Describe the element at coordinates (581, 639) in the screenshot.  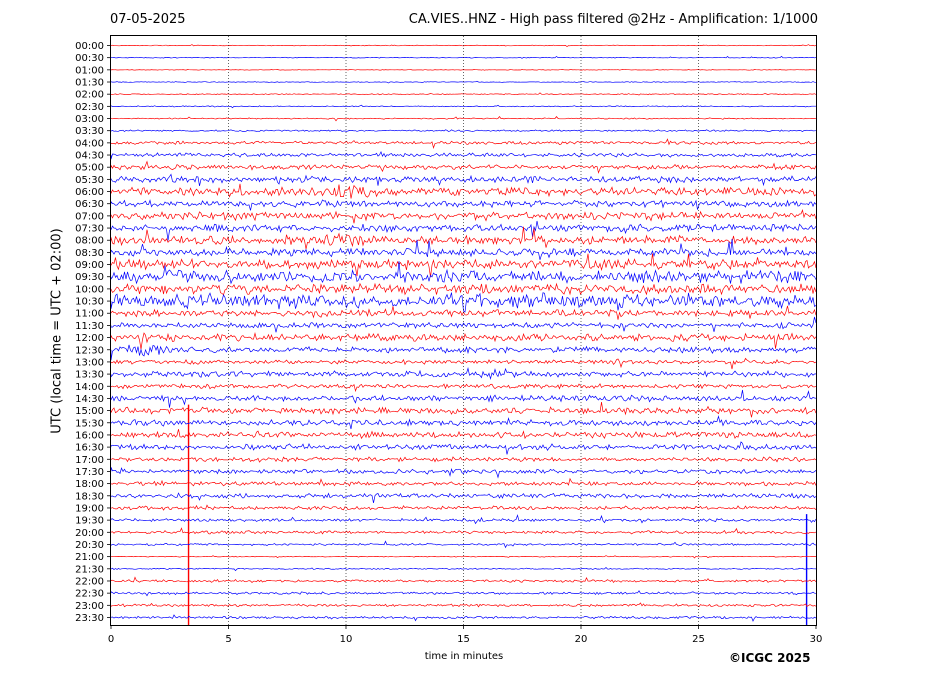
I see `x-tick-label: 20` at that location.